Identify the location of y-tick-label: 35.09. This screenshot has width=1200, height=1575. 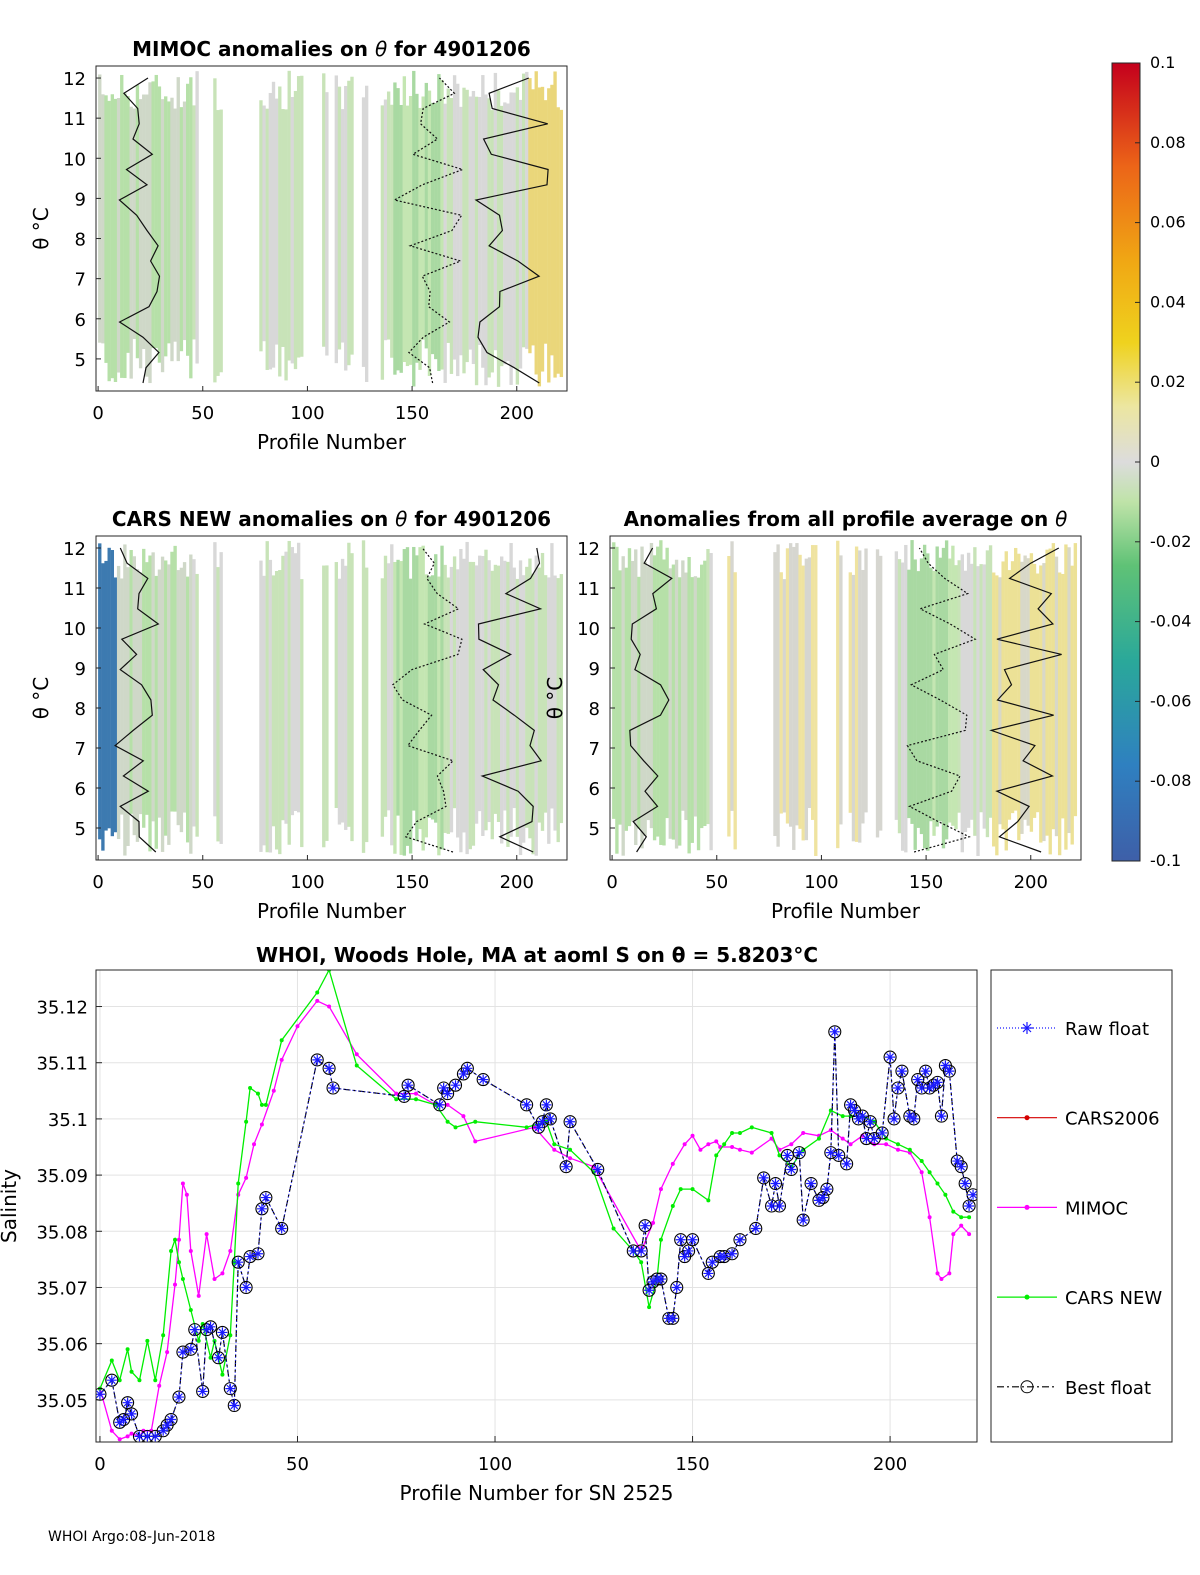
(62, 1176).